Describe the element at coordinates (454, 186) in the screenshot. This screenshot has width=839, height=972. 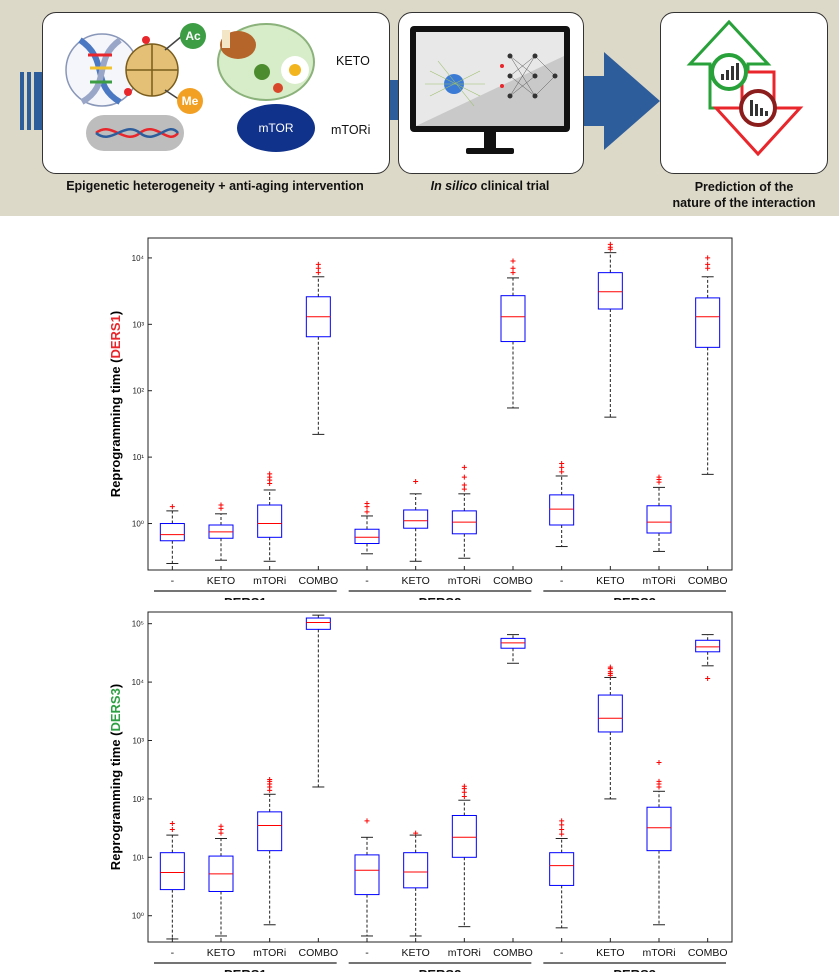
I see `caption-in-silico-italic: In silico` at that location.